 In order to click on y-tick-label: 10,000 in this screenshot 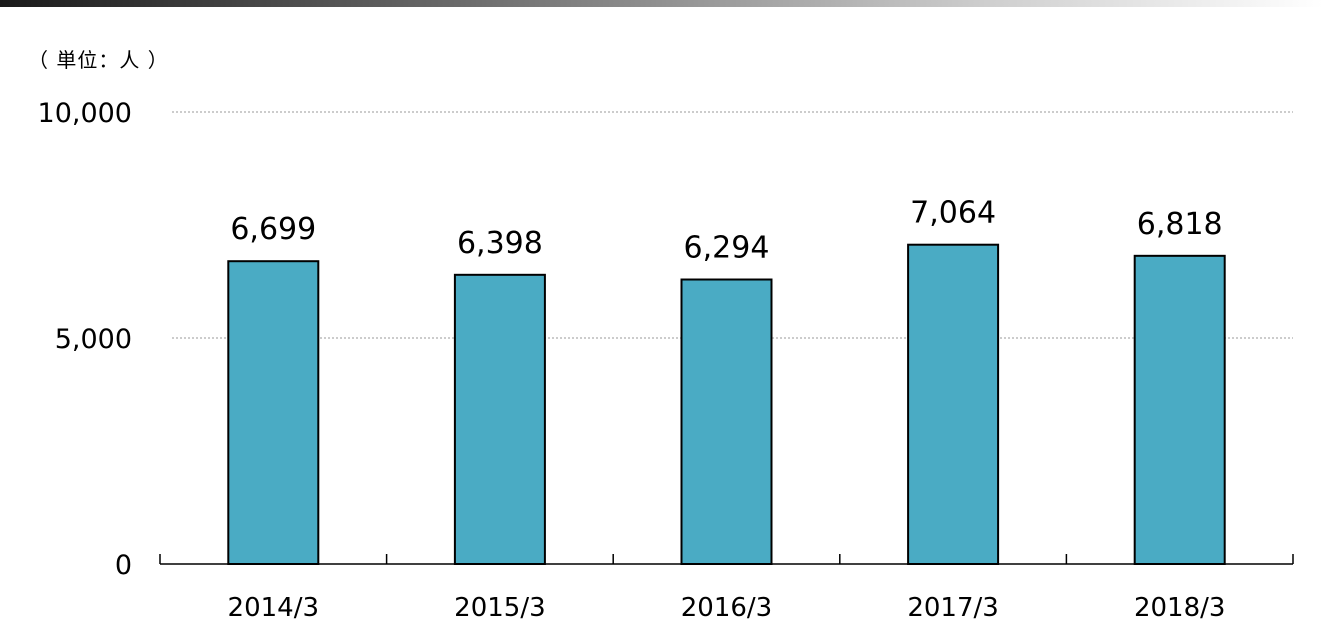, I will do `click(85, 113)`.